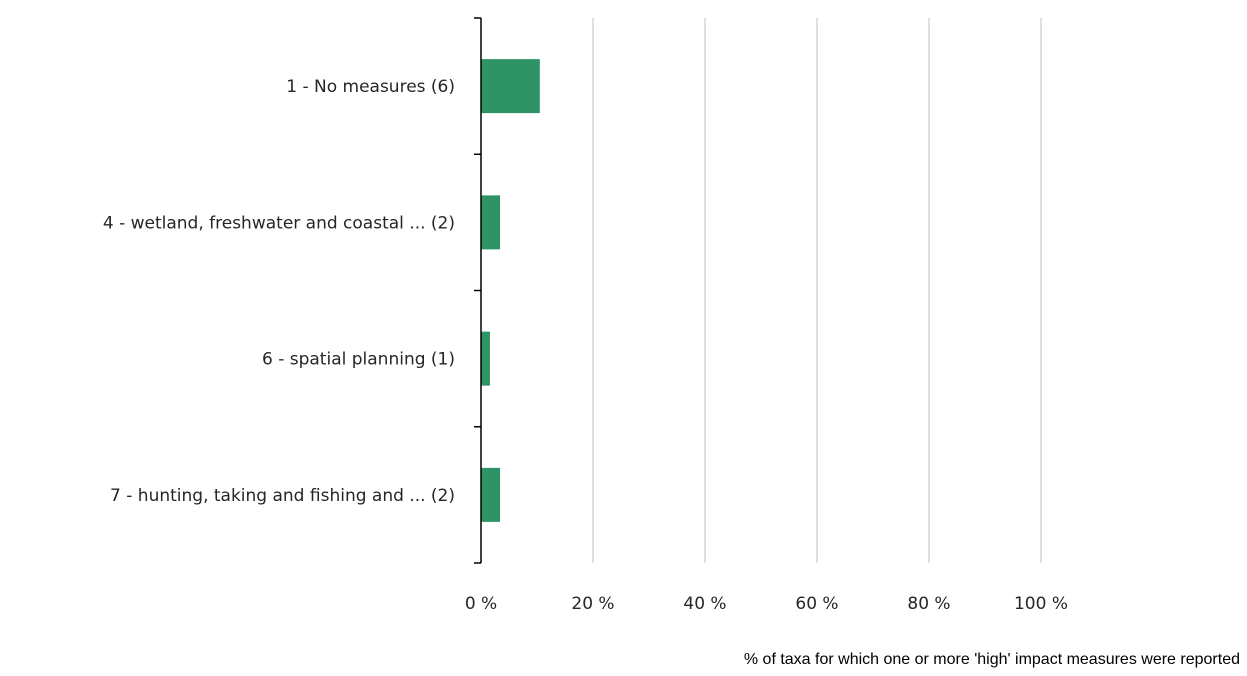 The image size is (1247, 676). What do you see at coordinates (928, 604) in the screenshot?
I see `x-tick-label: 80 %` at bounding box center [928, 604].